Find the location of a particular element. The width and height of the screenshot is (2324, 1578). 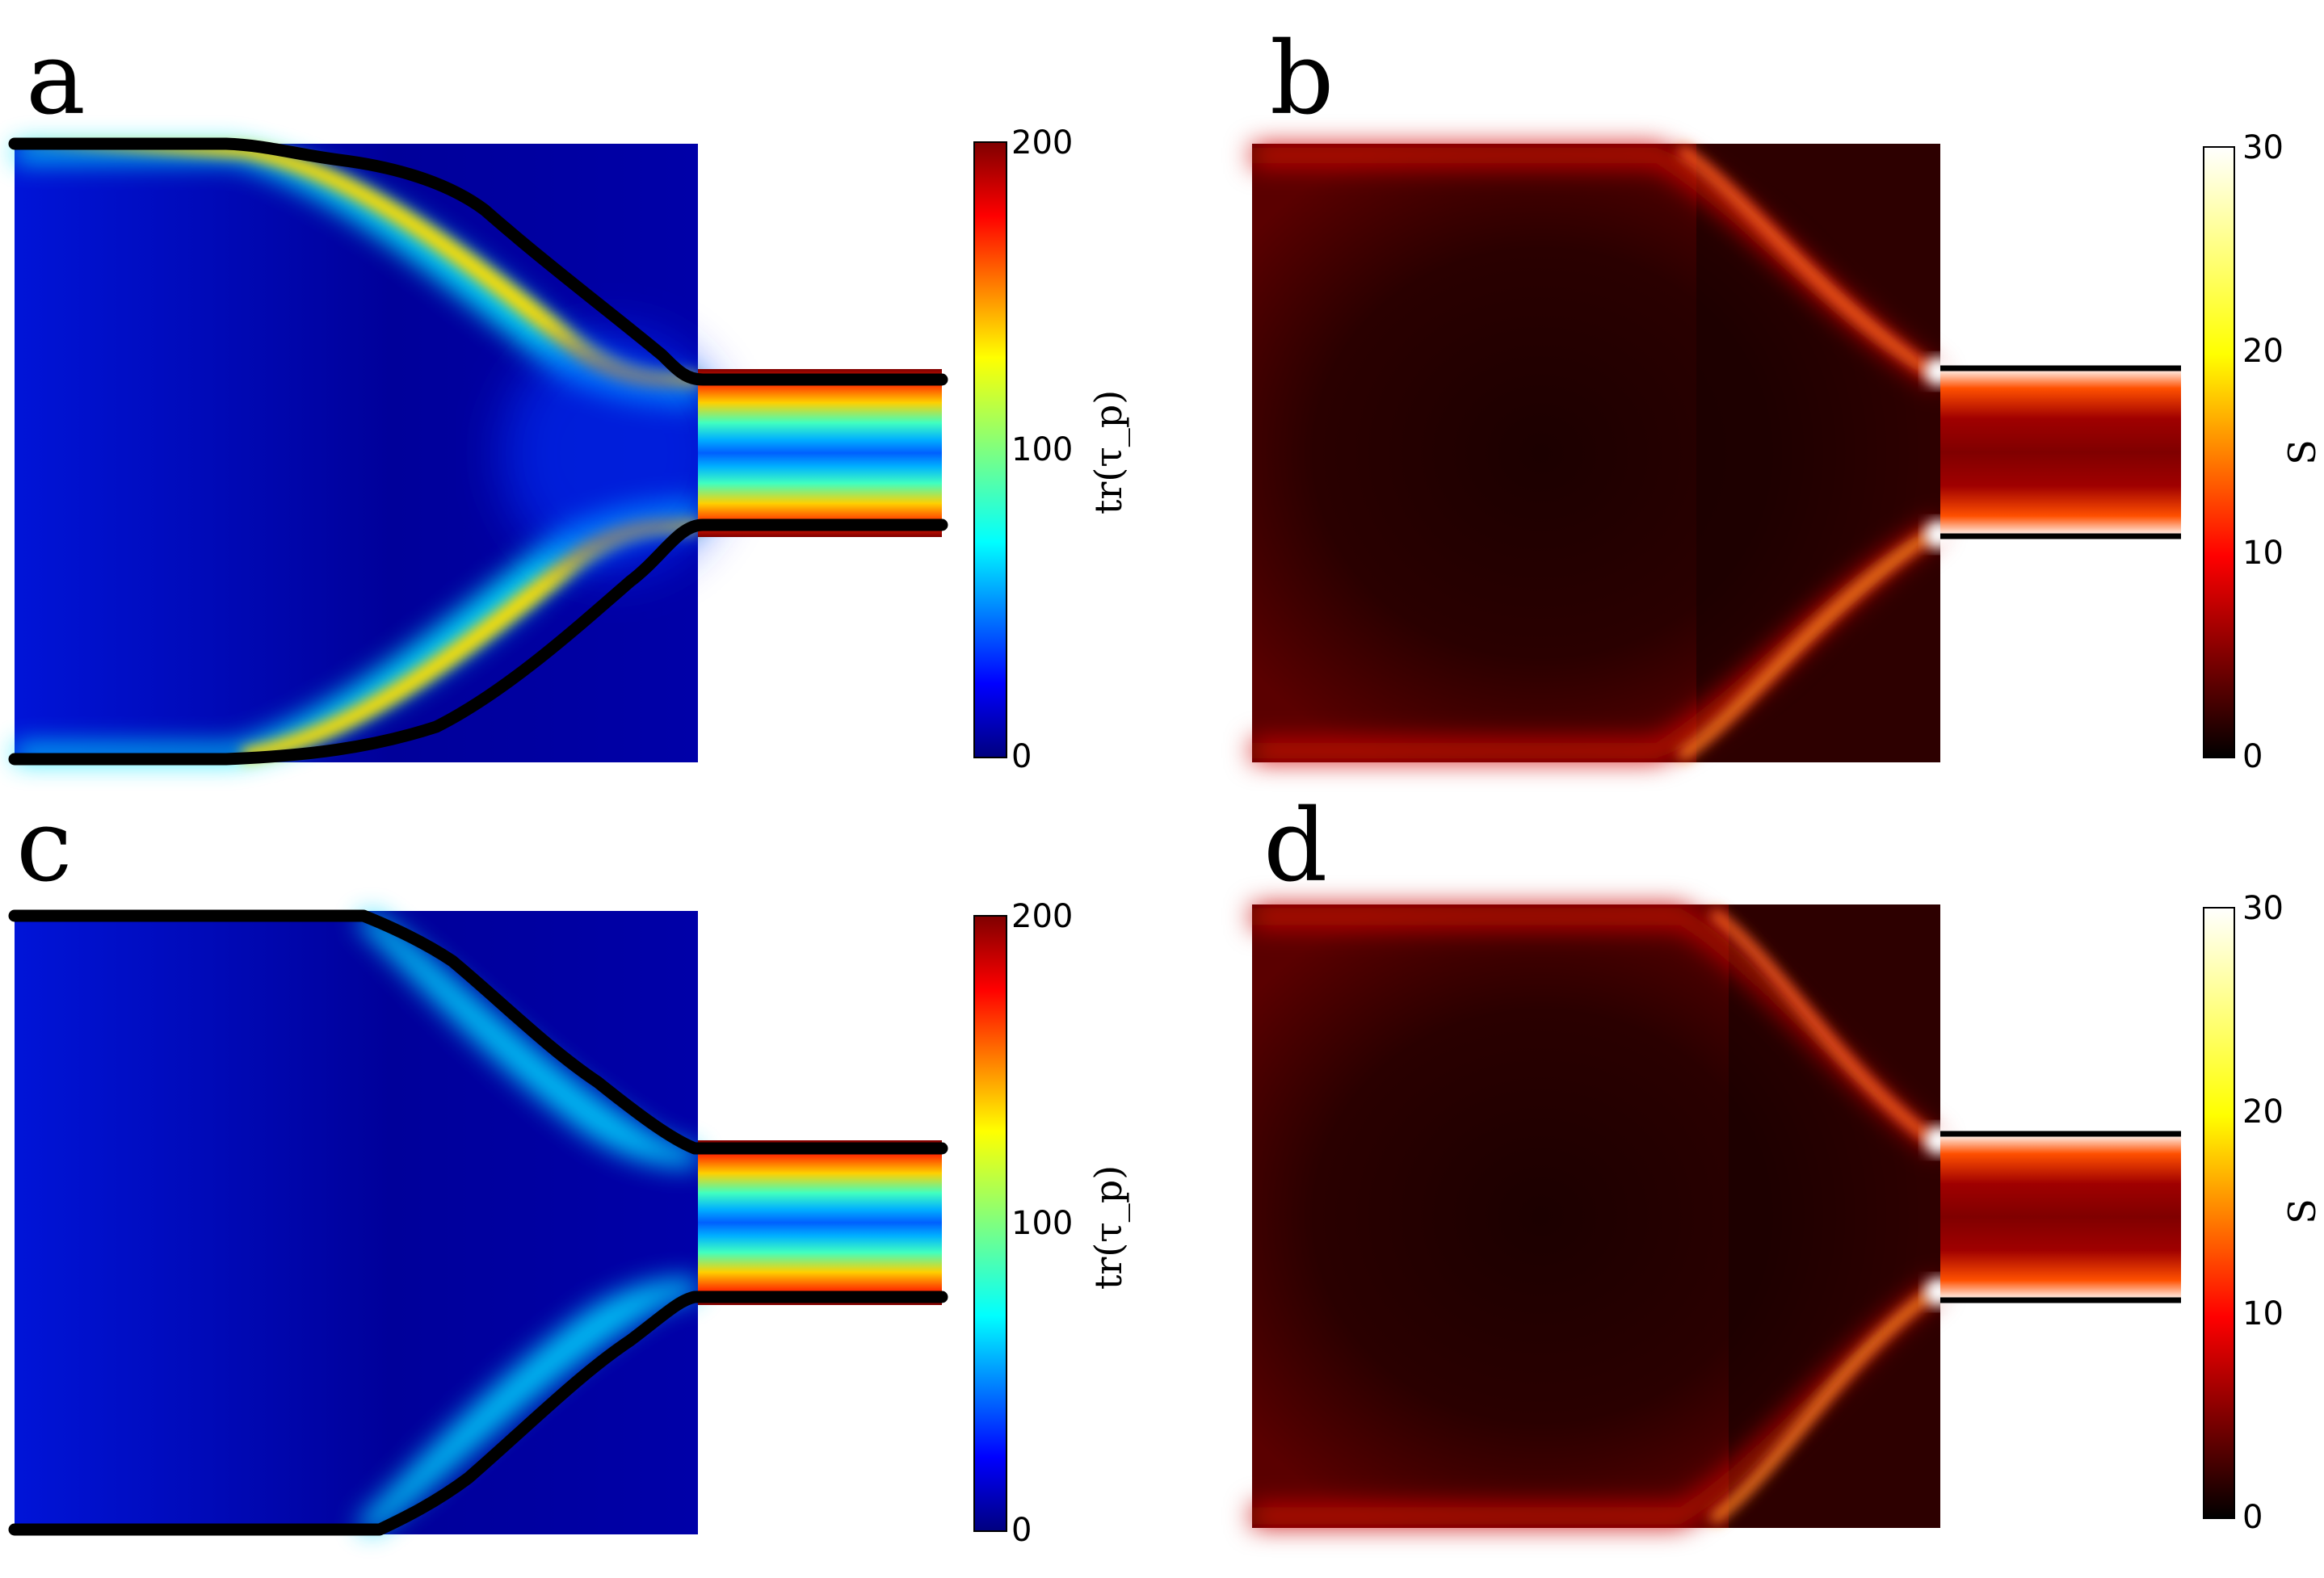

tick-d-20: 20 is located at coordinates (2263, 1112).